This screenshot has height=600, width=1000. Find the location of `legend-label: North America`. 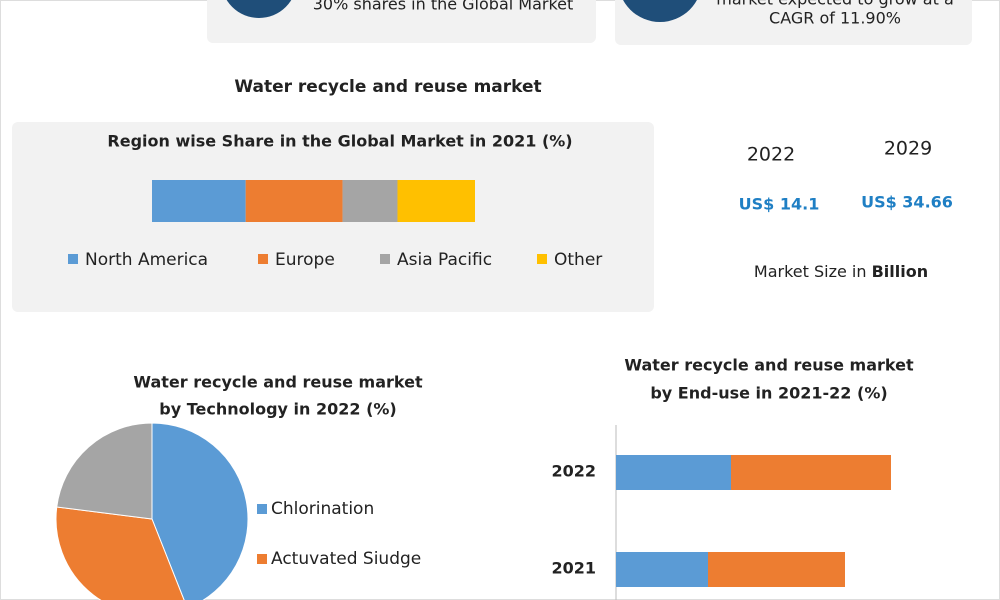

legend-label: North America is located at coordinates (146, 260).